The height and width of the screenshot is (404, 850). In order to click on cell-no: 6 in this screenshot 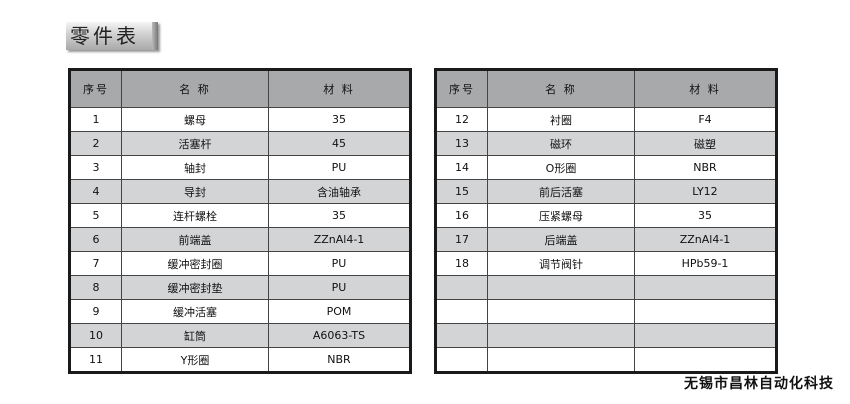, I will do `click(95, 239)`.